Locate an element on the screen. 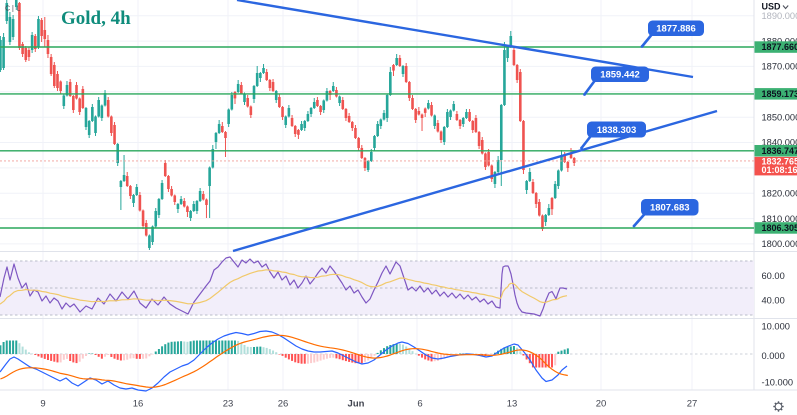  svg-text: 1877.660 is located at coordinates (779, 47).